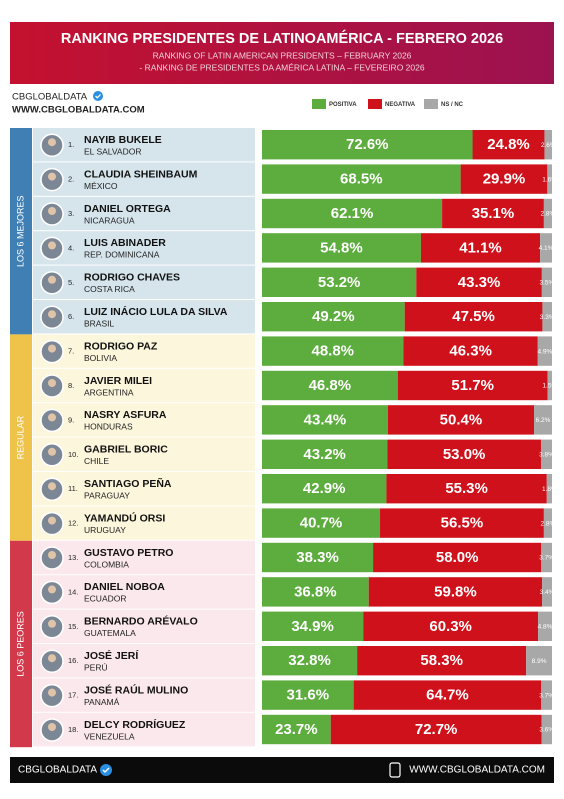 This screenshot has width=564, height=799. Describe the element at coordinates (549, 489) in the screenshot. I see `value-label: 1.8%` at that location.